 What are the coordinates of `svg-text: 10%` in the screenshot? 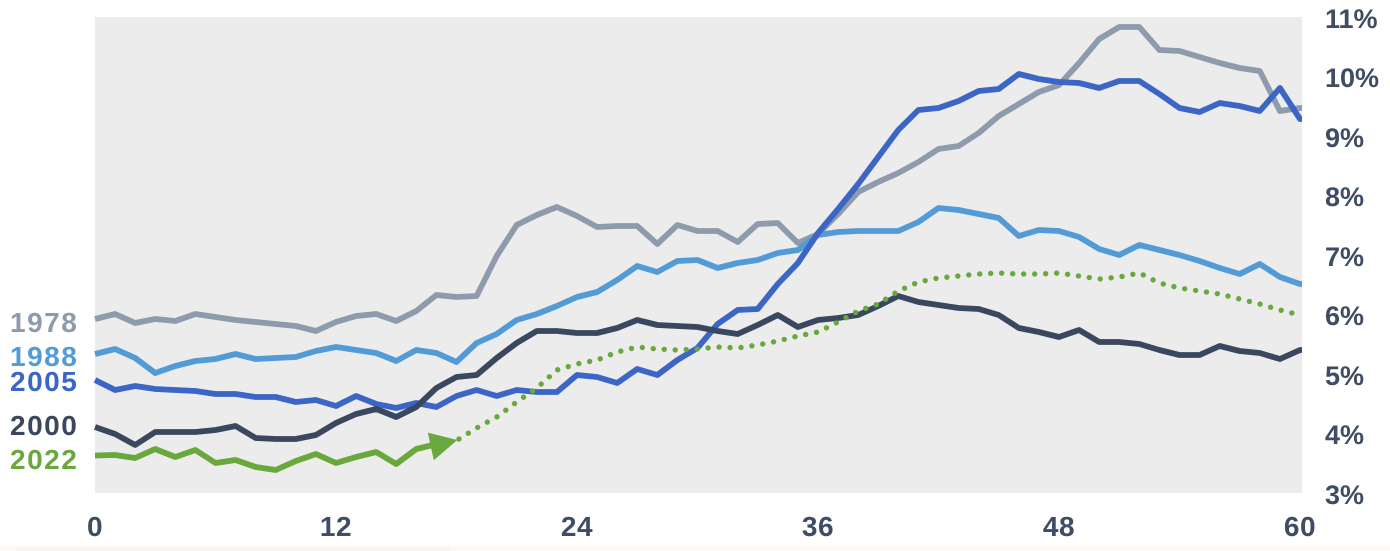 It's located at (1352, 78).